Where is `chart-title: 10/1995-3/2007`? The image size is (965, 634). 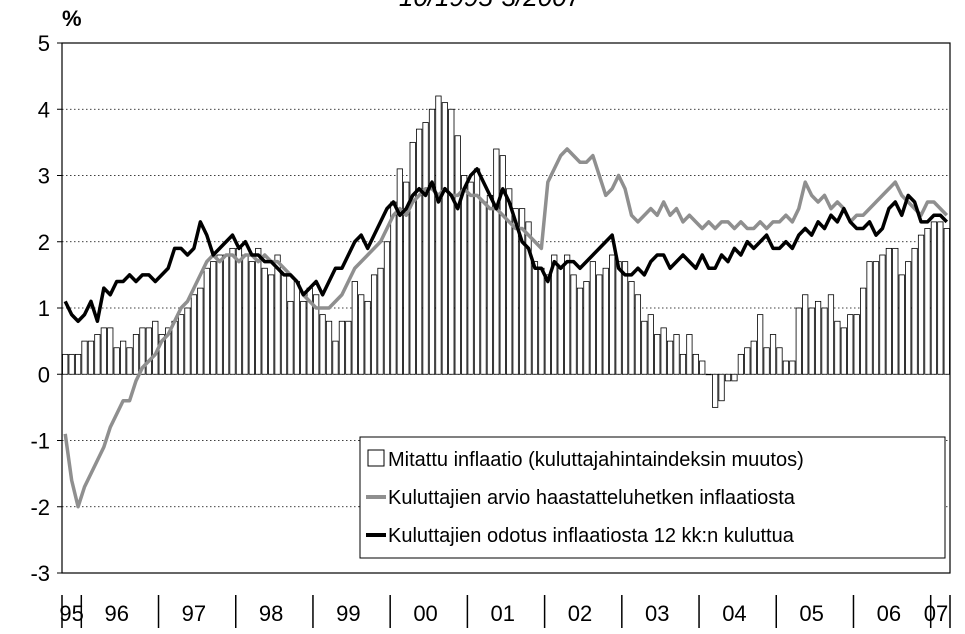 chart-title: 10/1995-3/2007 is located at coordinates (491, 6).